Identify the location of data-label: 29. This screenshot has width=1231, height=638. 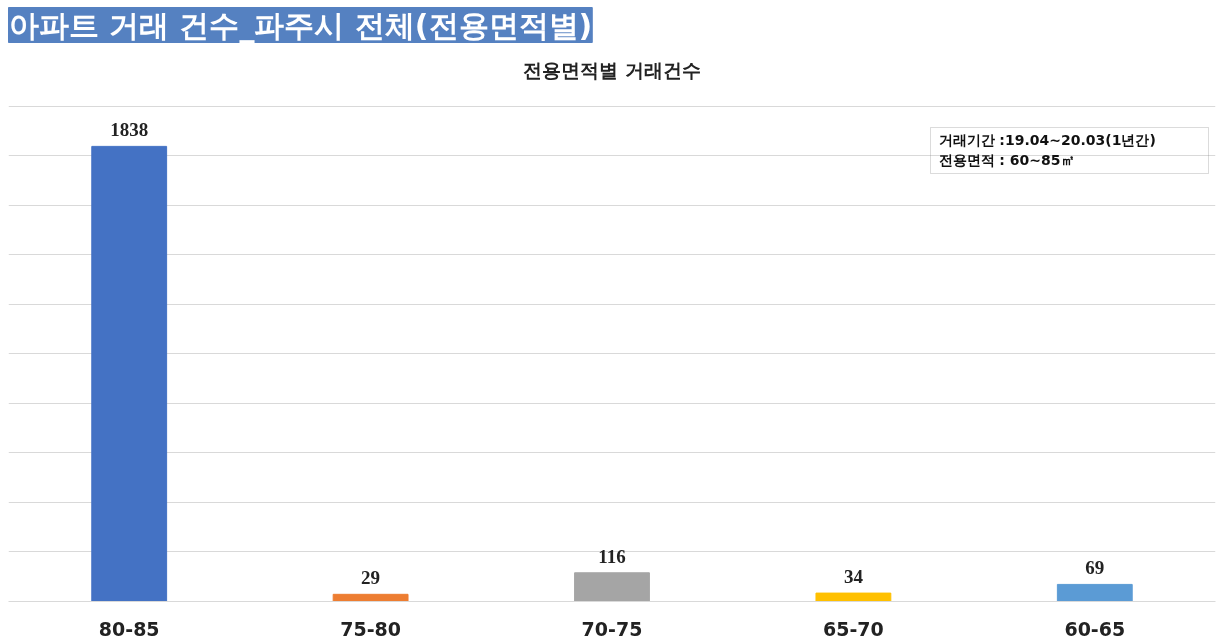
(371, 578).